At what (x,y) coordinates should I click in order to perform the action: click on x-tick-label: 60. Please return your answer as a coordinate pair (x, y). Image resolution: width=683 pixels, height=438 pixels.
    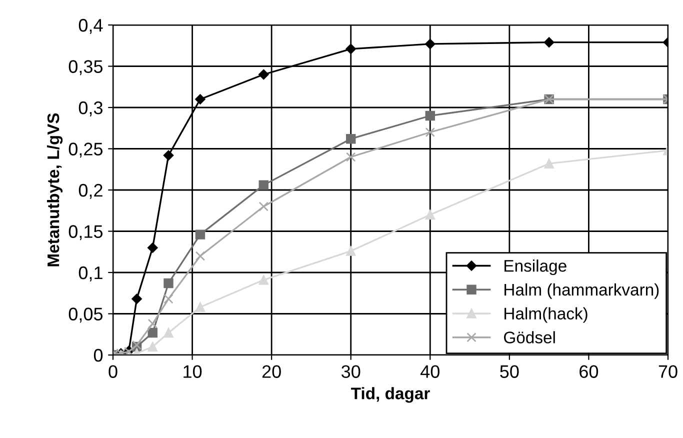
    Looking at the image, I should click on (589, 371).